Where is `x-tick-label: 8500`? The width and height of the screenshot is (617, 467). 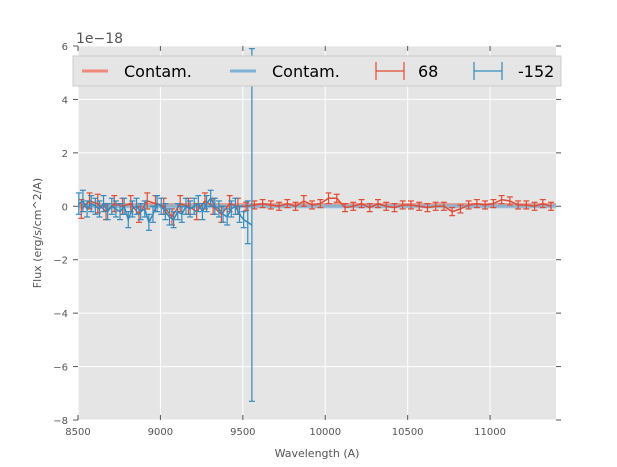
x-tick-label: 8500 is located at coordinates (77, 432).